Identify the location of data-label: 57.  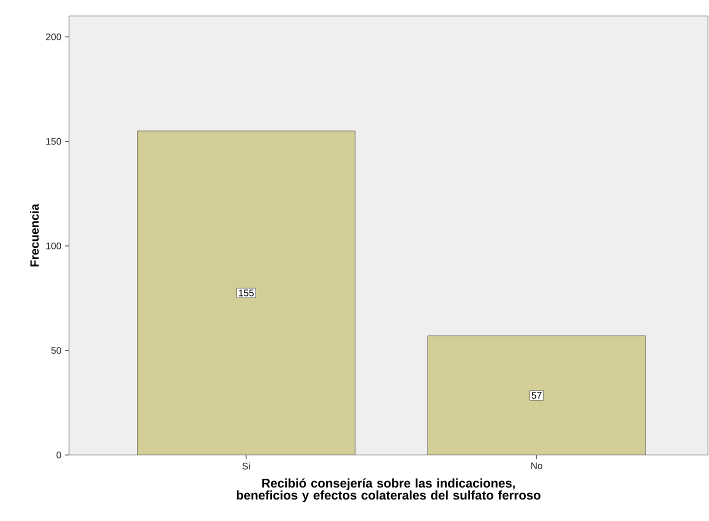
(537, 395).